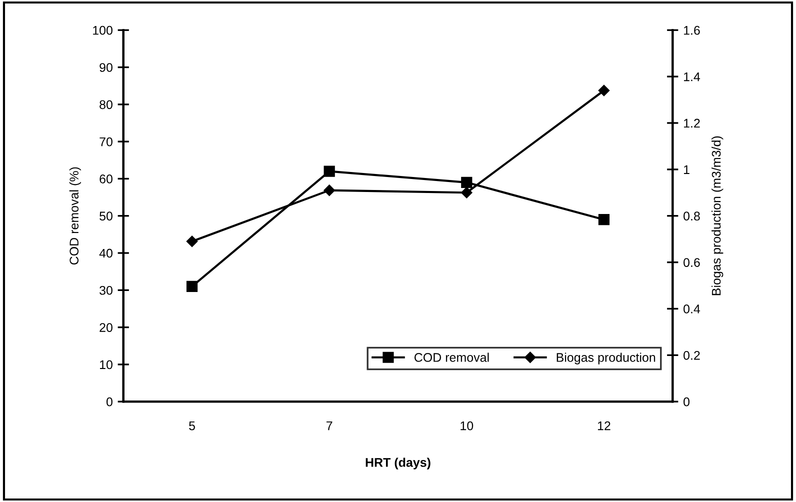  What do you see at coordinates (106, 105) in the screenshot?
I see `y-tick-label: 80` at bounding box center [106, 105].